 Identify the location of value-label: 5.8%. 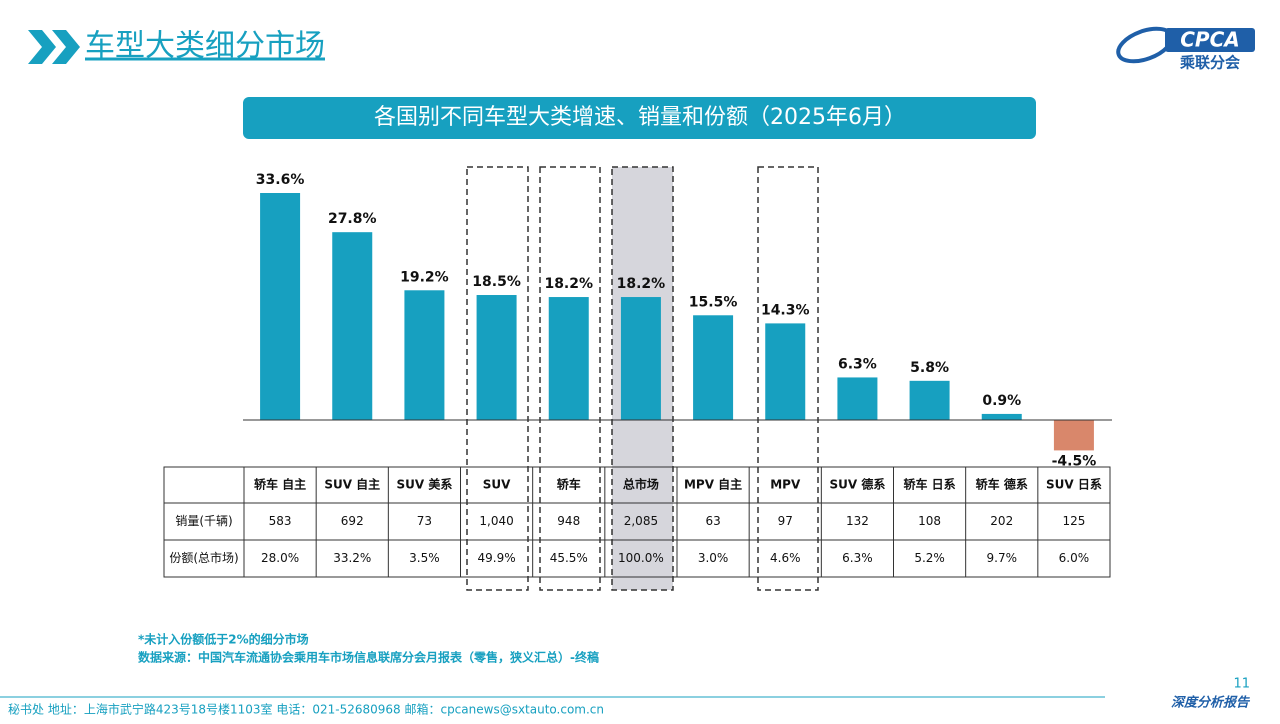
(929, 368).